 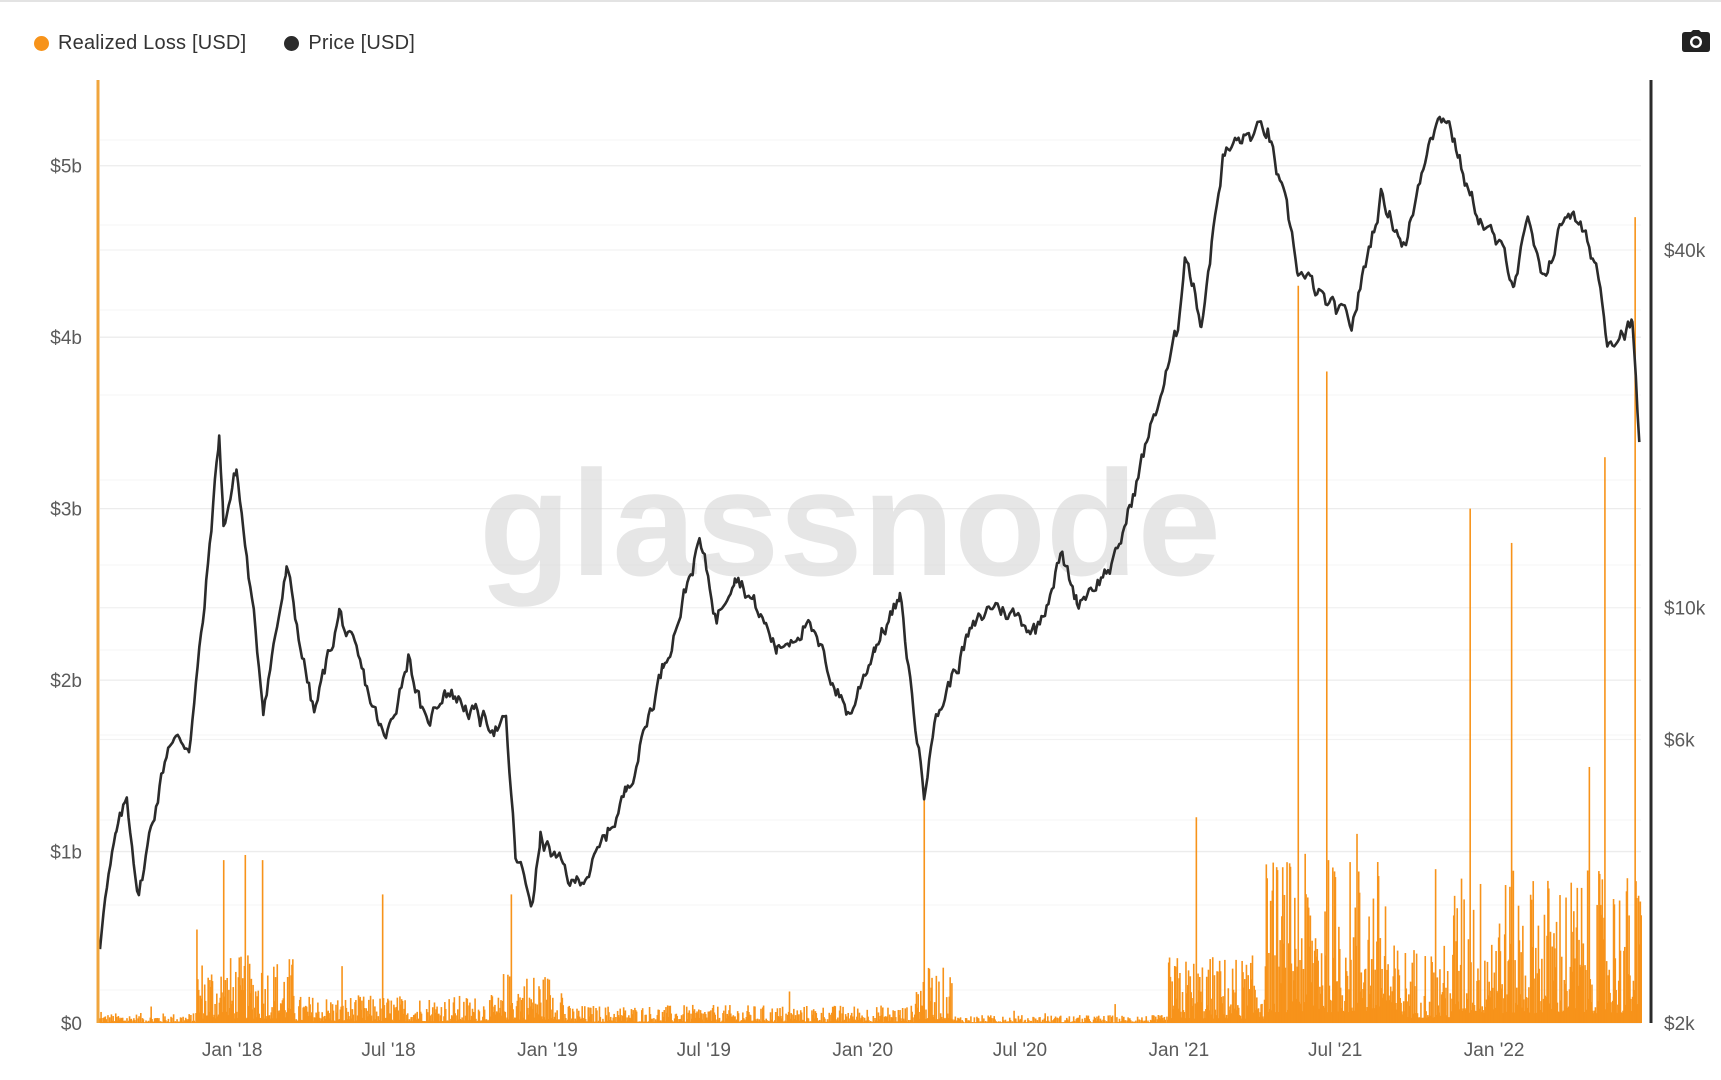 I want to click on legend-item-price: Price [USD], so click(x=349, y=43).